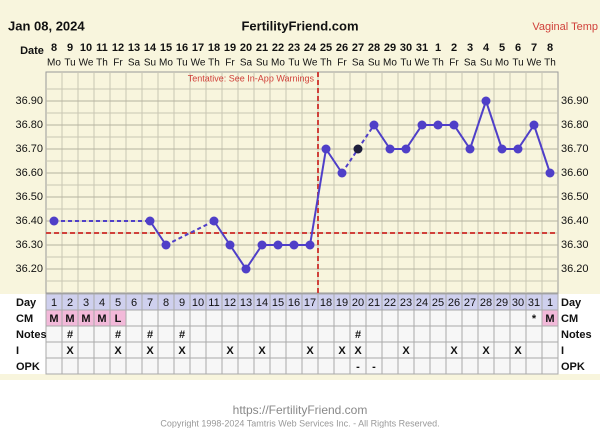 This screenshot has width=600, height=428. Describe the element at coordinates (17, 351) in the screenshot. I see `row-label: I` at that location.